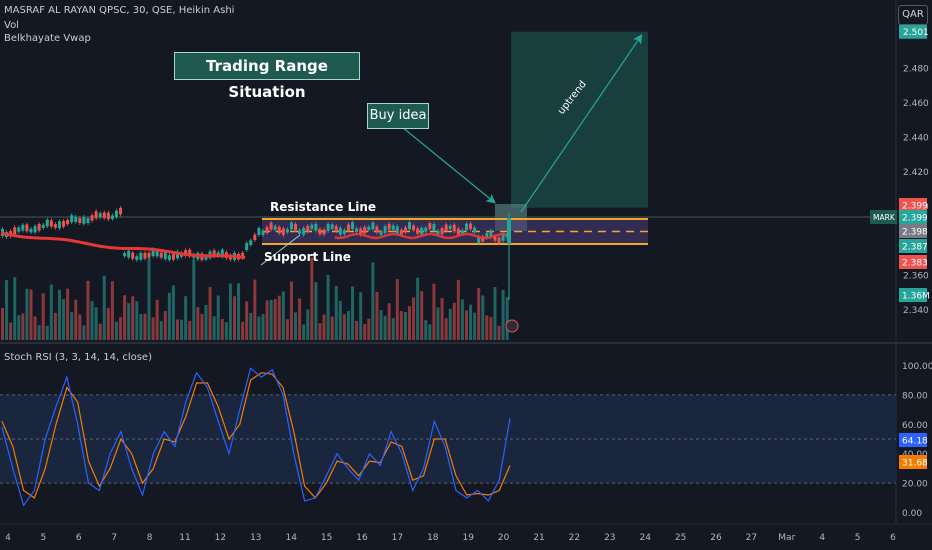 This screenshot has width=932, height=550. I want to click on rsi-tick-label: 20.00, so click(915, 485).